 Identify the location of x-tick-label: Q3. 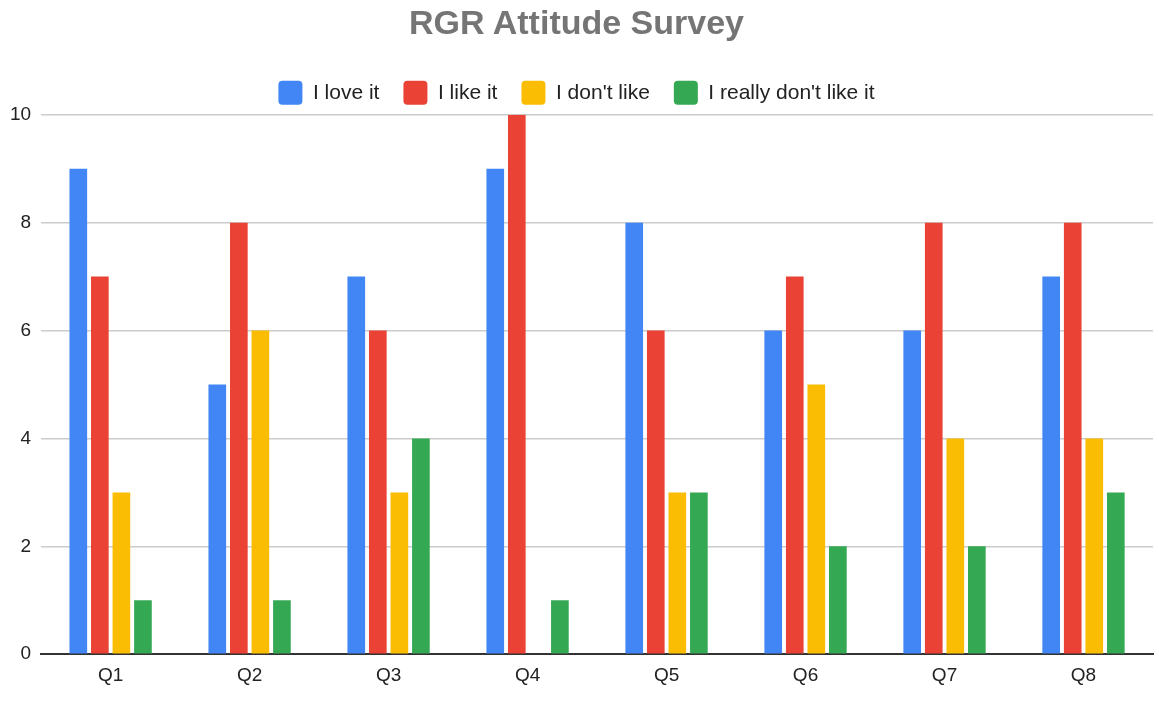
(388, 674).